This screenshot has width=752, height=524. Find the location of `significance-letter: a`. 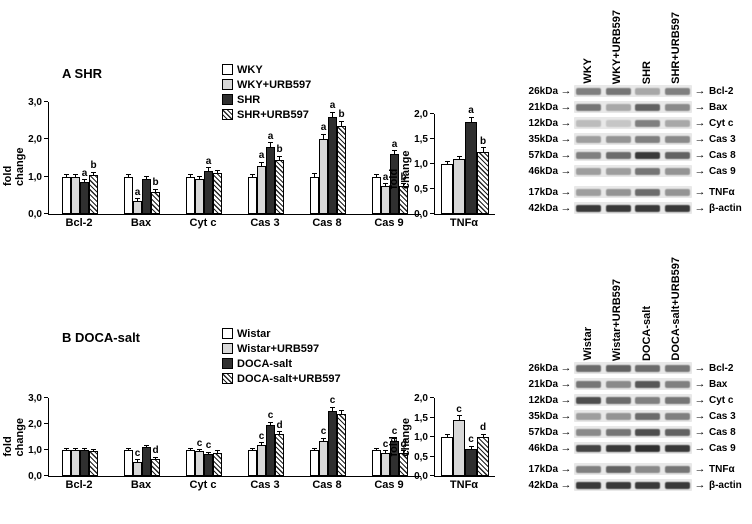

significance-letter: a is located at coordinates (261, 155).